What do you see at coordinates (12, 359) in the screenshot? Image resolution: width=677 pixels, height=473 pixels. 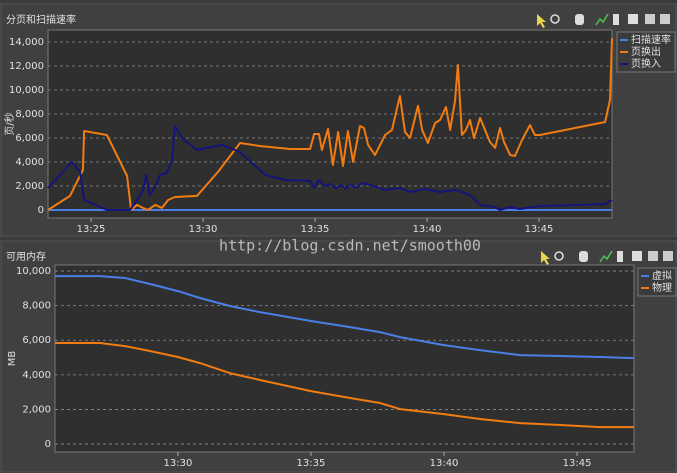 I see `y-axis-label: MB` at bounding box center [12, 359].